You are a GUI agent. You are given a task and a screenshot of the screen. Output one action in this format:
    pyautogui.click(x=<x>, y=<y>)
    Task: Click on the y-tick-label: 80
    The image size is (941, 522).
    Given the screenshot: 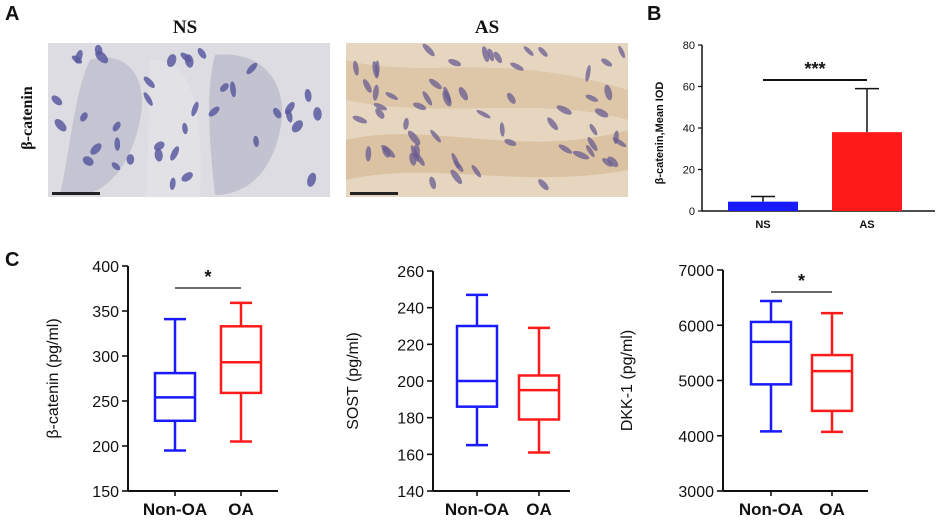 What is the action you would take?
    pyautogui.click(x=689, y=46)
    